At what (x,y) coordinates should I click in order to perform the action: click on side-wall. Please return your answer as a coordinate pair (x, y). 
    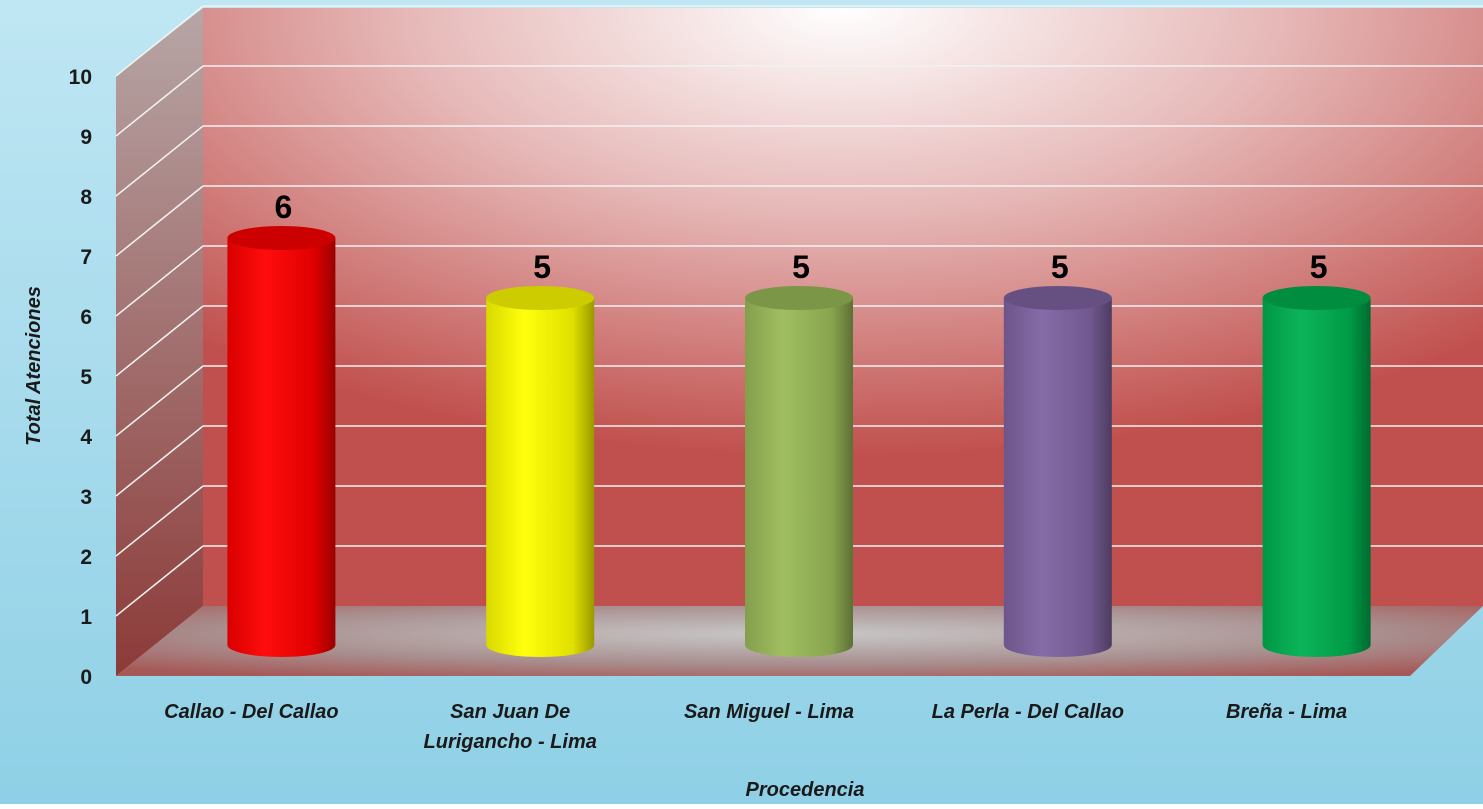
    Looking at the image, I should click on (159, 342).